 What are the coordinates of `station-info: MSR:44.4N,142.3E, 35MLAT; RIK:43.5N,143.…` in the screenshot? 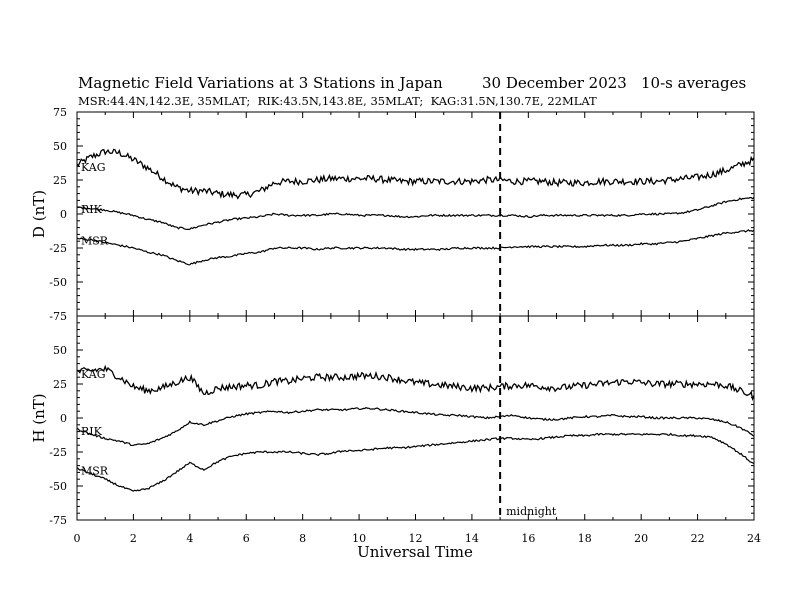 It's located at (337, 101).